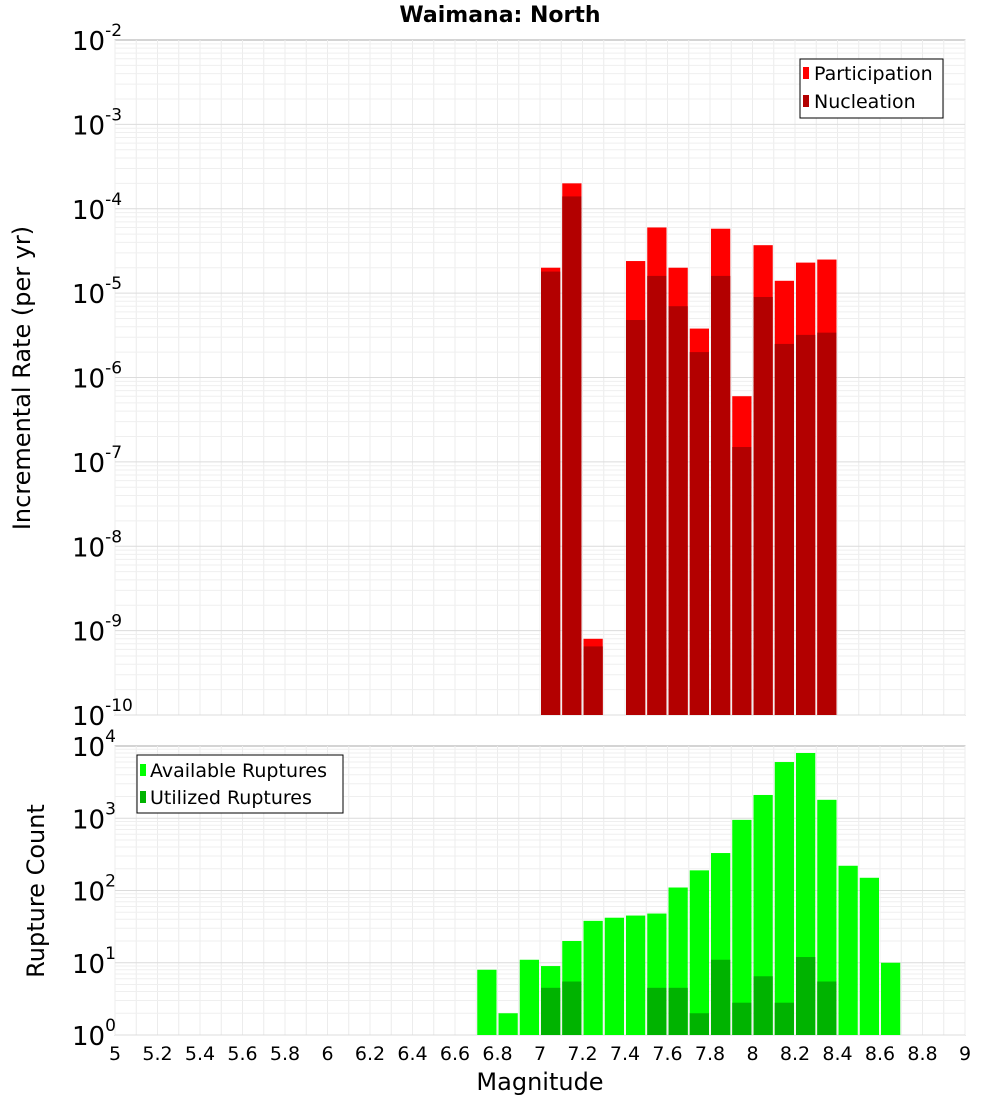  I want to click on legend-label-utilized: Utilized Ruptures, so click(231, 798).